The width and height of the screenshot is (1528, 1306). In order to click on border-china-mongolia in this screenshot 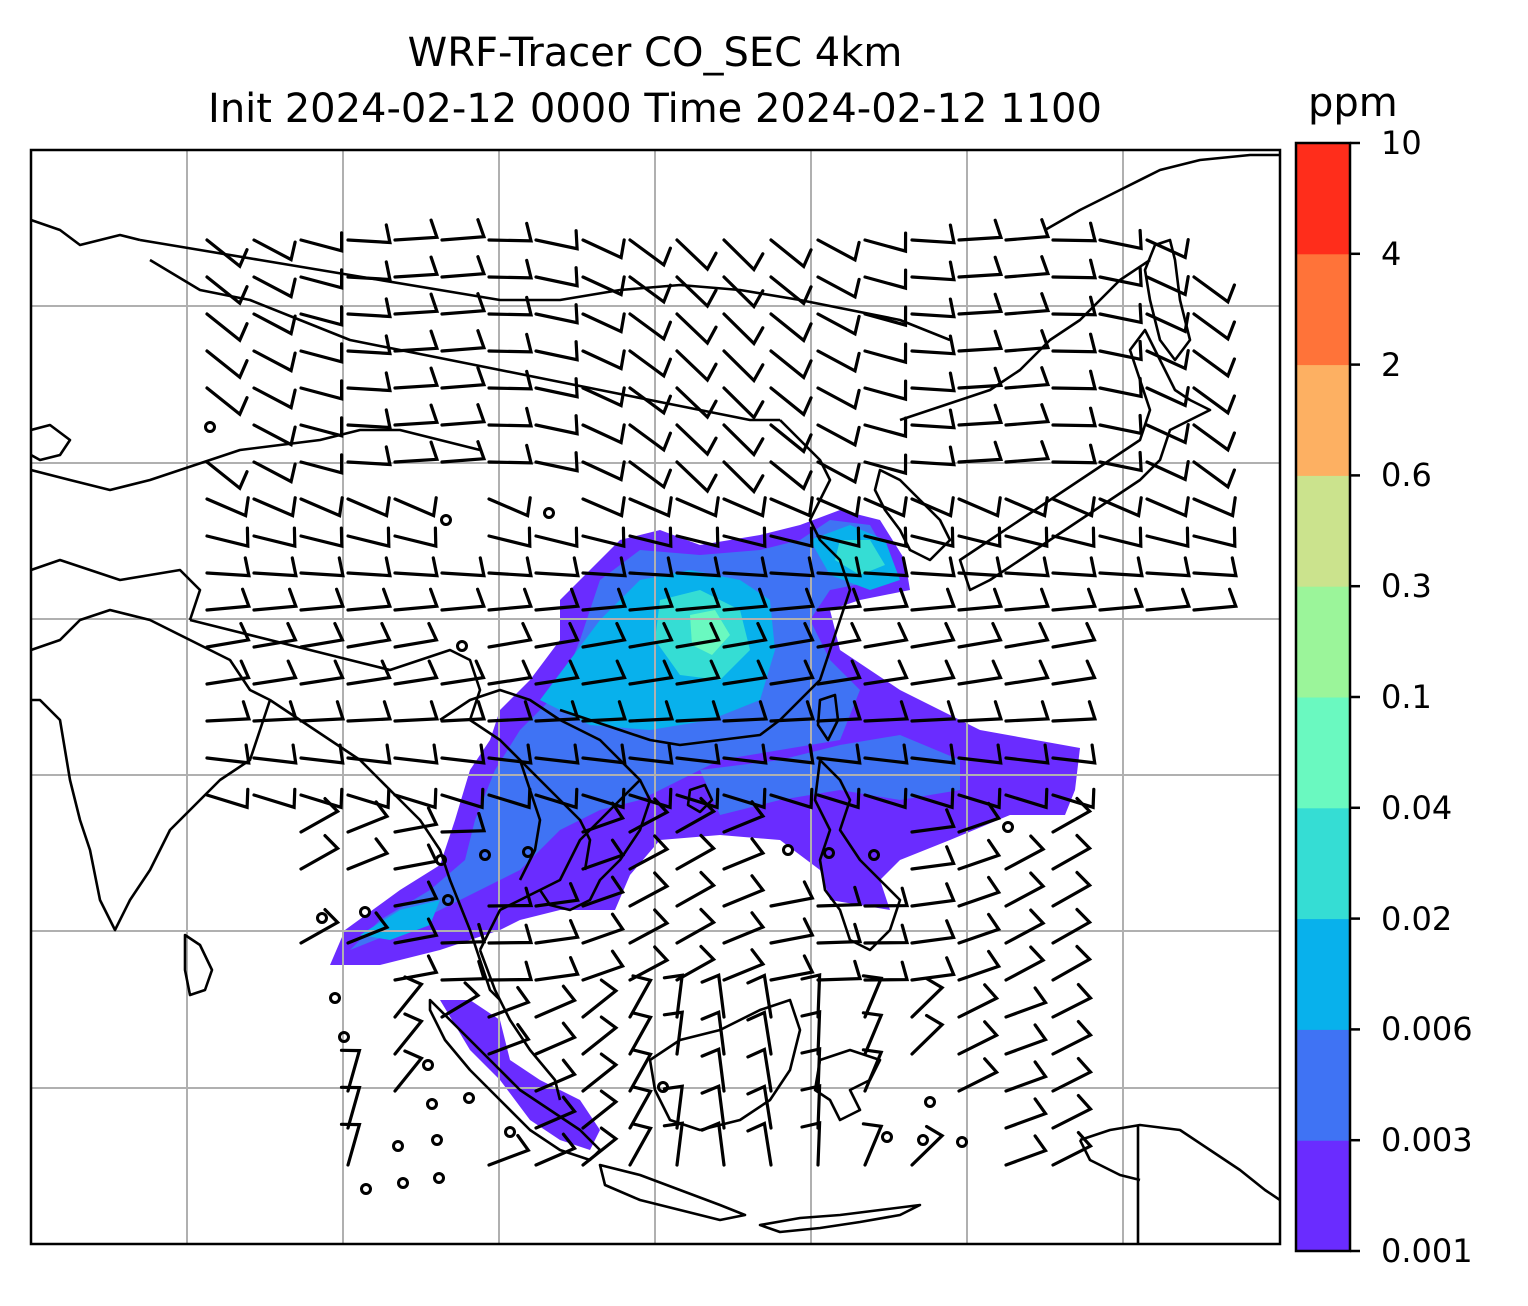, I will do `click(464, 340)`.